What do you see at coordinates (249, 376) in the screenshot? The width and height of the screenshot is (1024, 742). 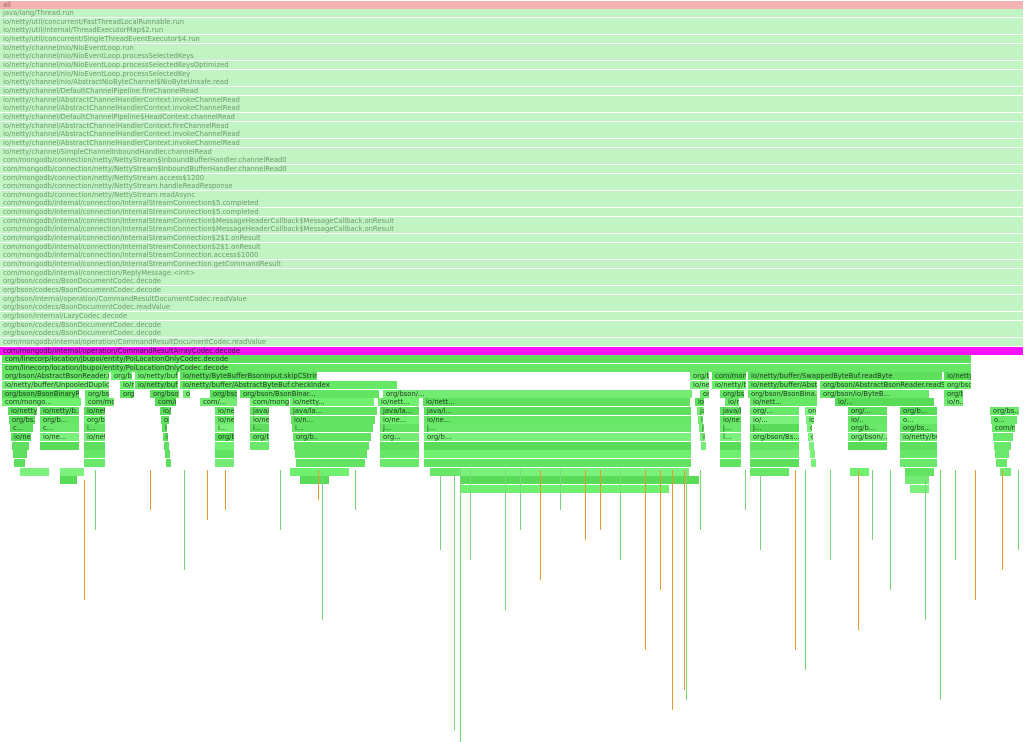 I see `flame-frame: io/netty/ByteBufferBsonInput.skipCString` at bounding box center [249, 376].